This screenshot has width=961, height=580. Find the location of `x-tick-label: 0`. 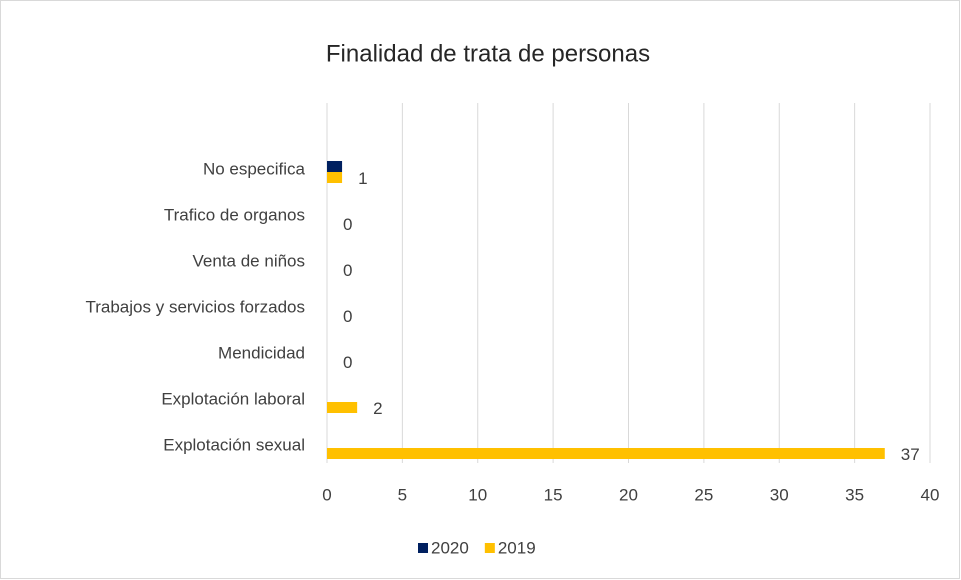

x-tick-label: 0 is located at coordinates (326, 494).